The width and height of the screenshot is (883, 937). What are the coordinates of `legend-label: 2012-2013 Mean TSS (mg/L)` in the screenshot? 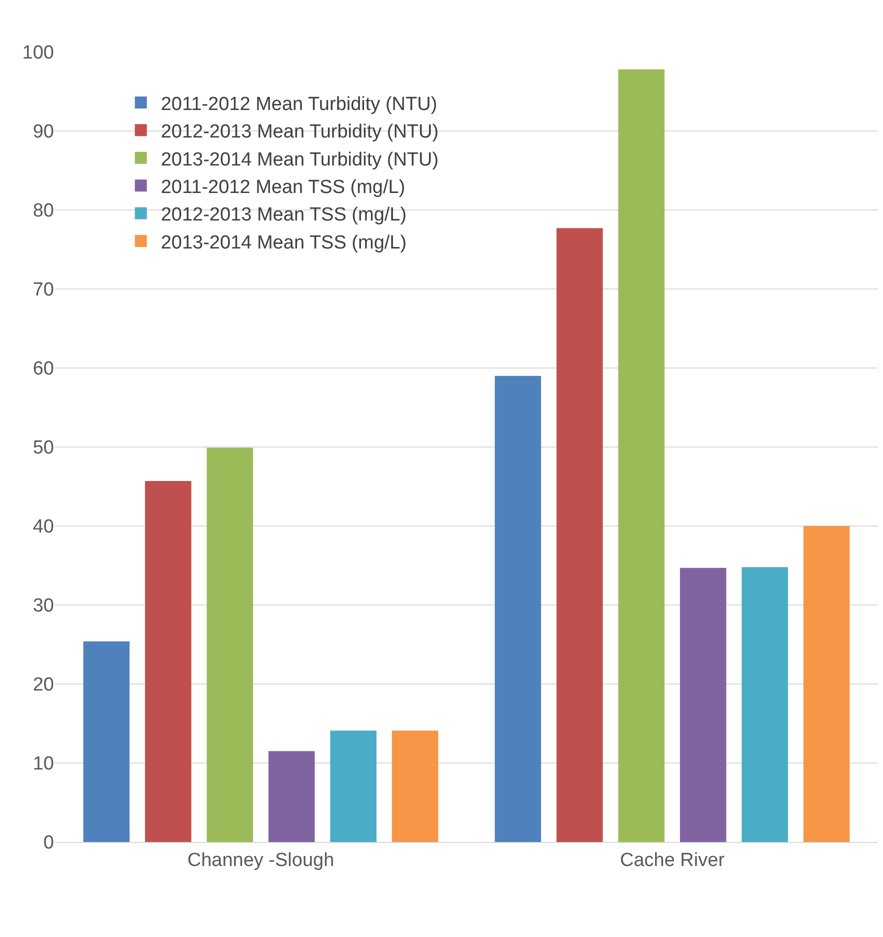 It's located at (283, 215).